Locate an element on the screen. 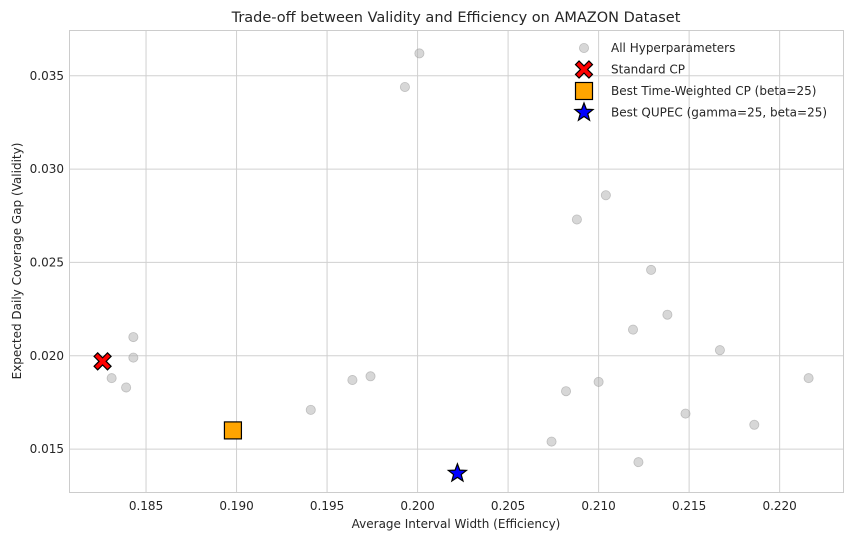  y-tick-label: 0.030 is located at coordinates (47, 169).